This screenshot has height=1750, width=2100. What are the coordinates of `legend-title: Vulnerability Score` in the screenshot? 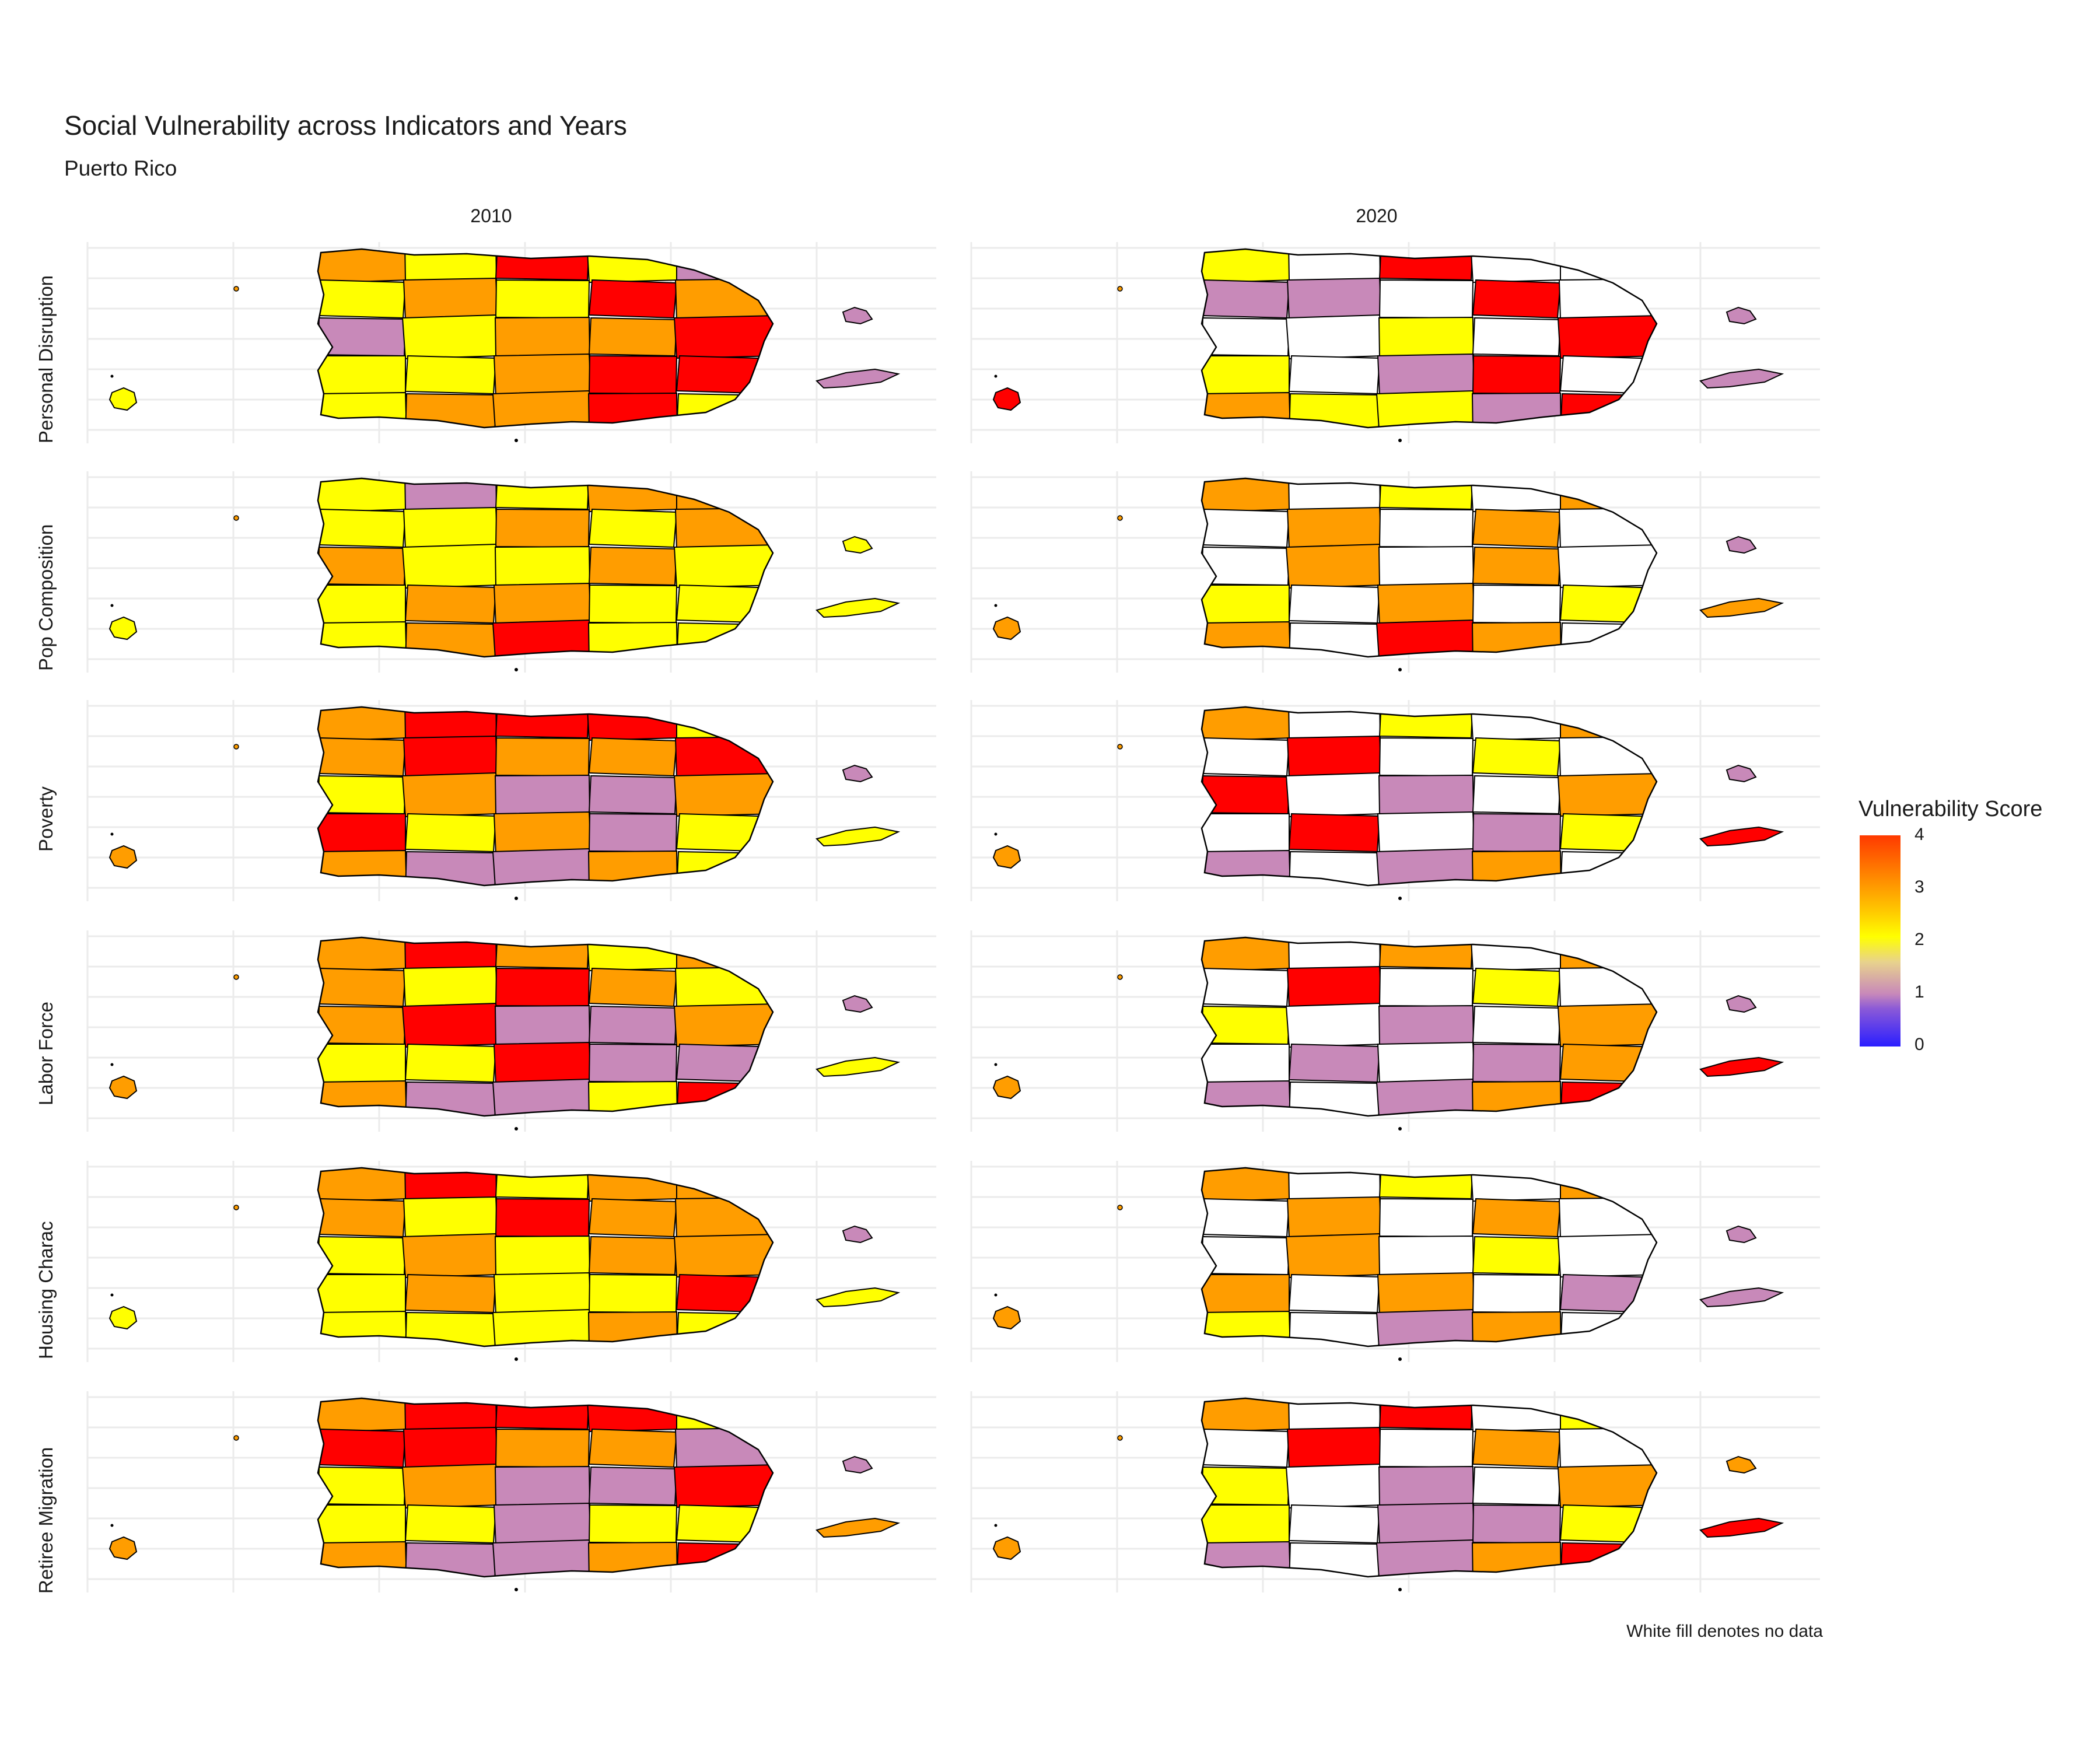 It's located at (1951, 809).